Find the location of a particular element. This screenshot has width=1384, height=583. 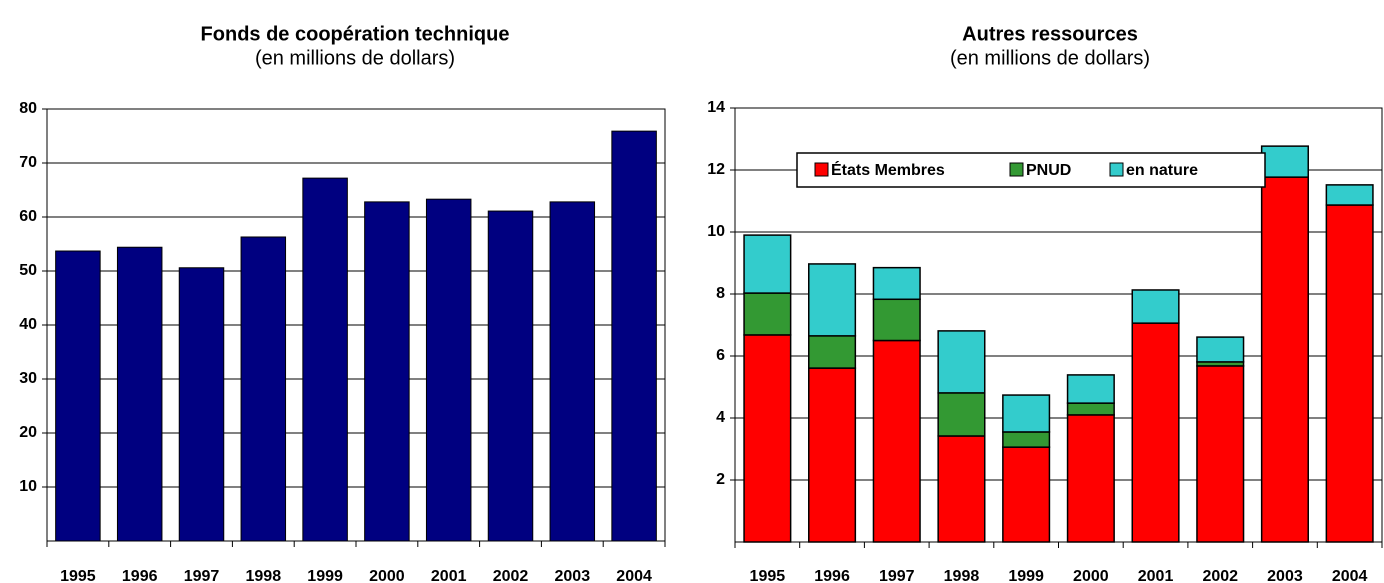

y-tick-label: 20 is located at coordinates (28, 432).